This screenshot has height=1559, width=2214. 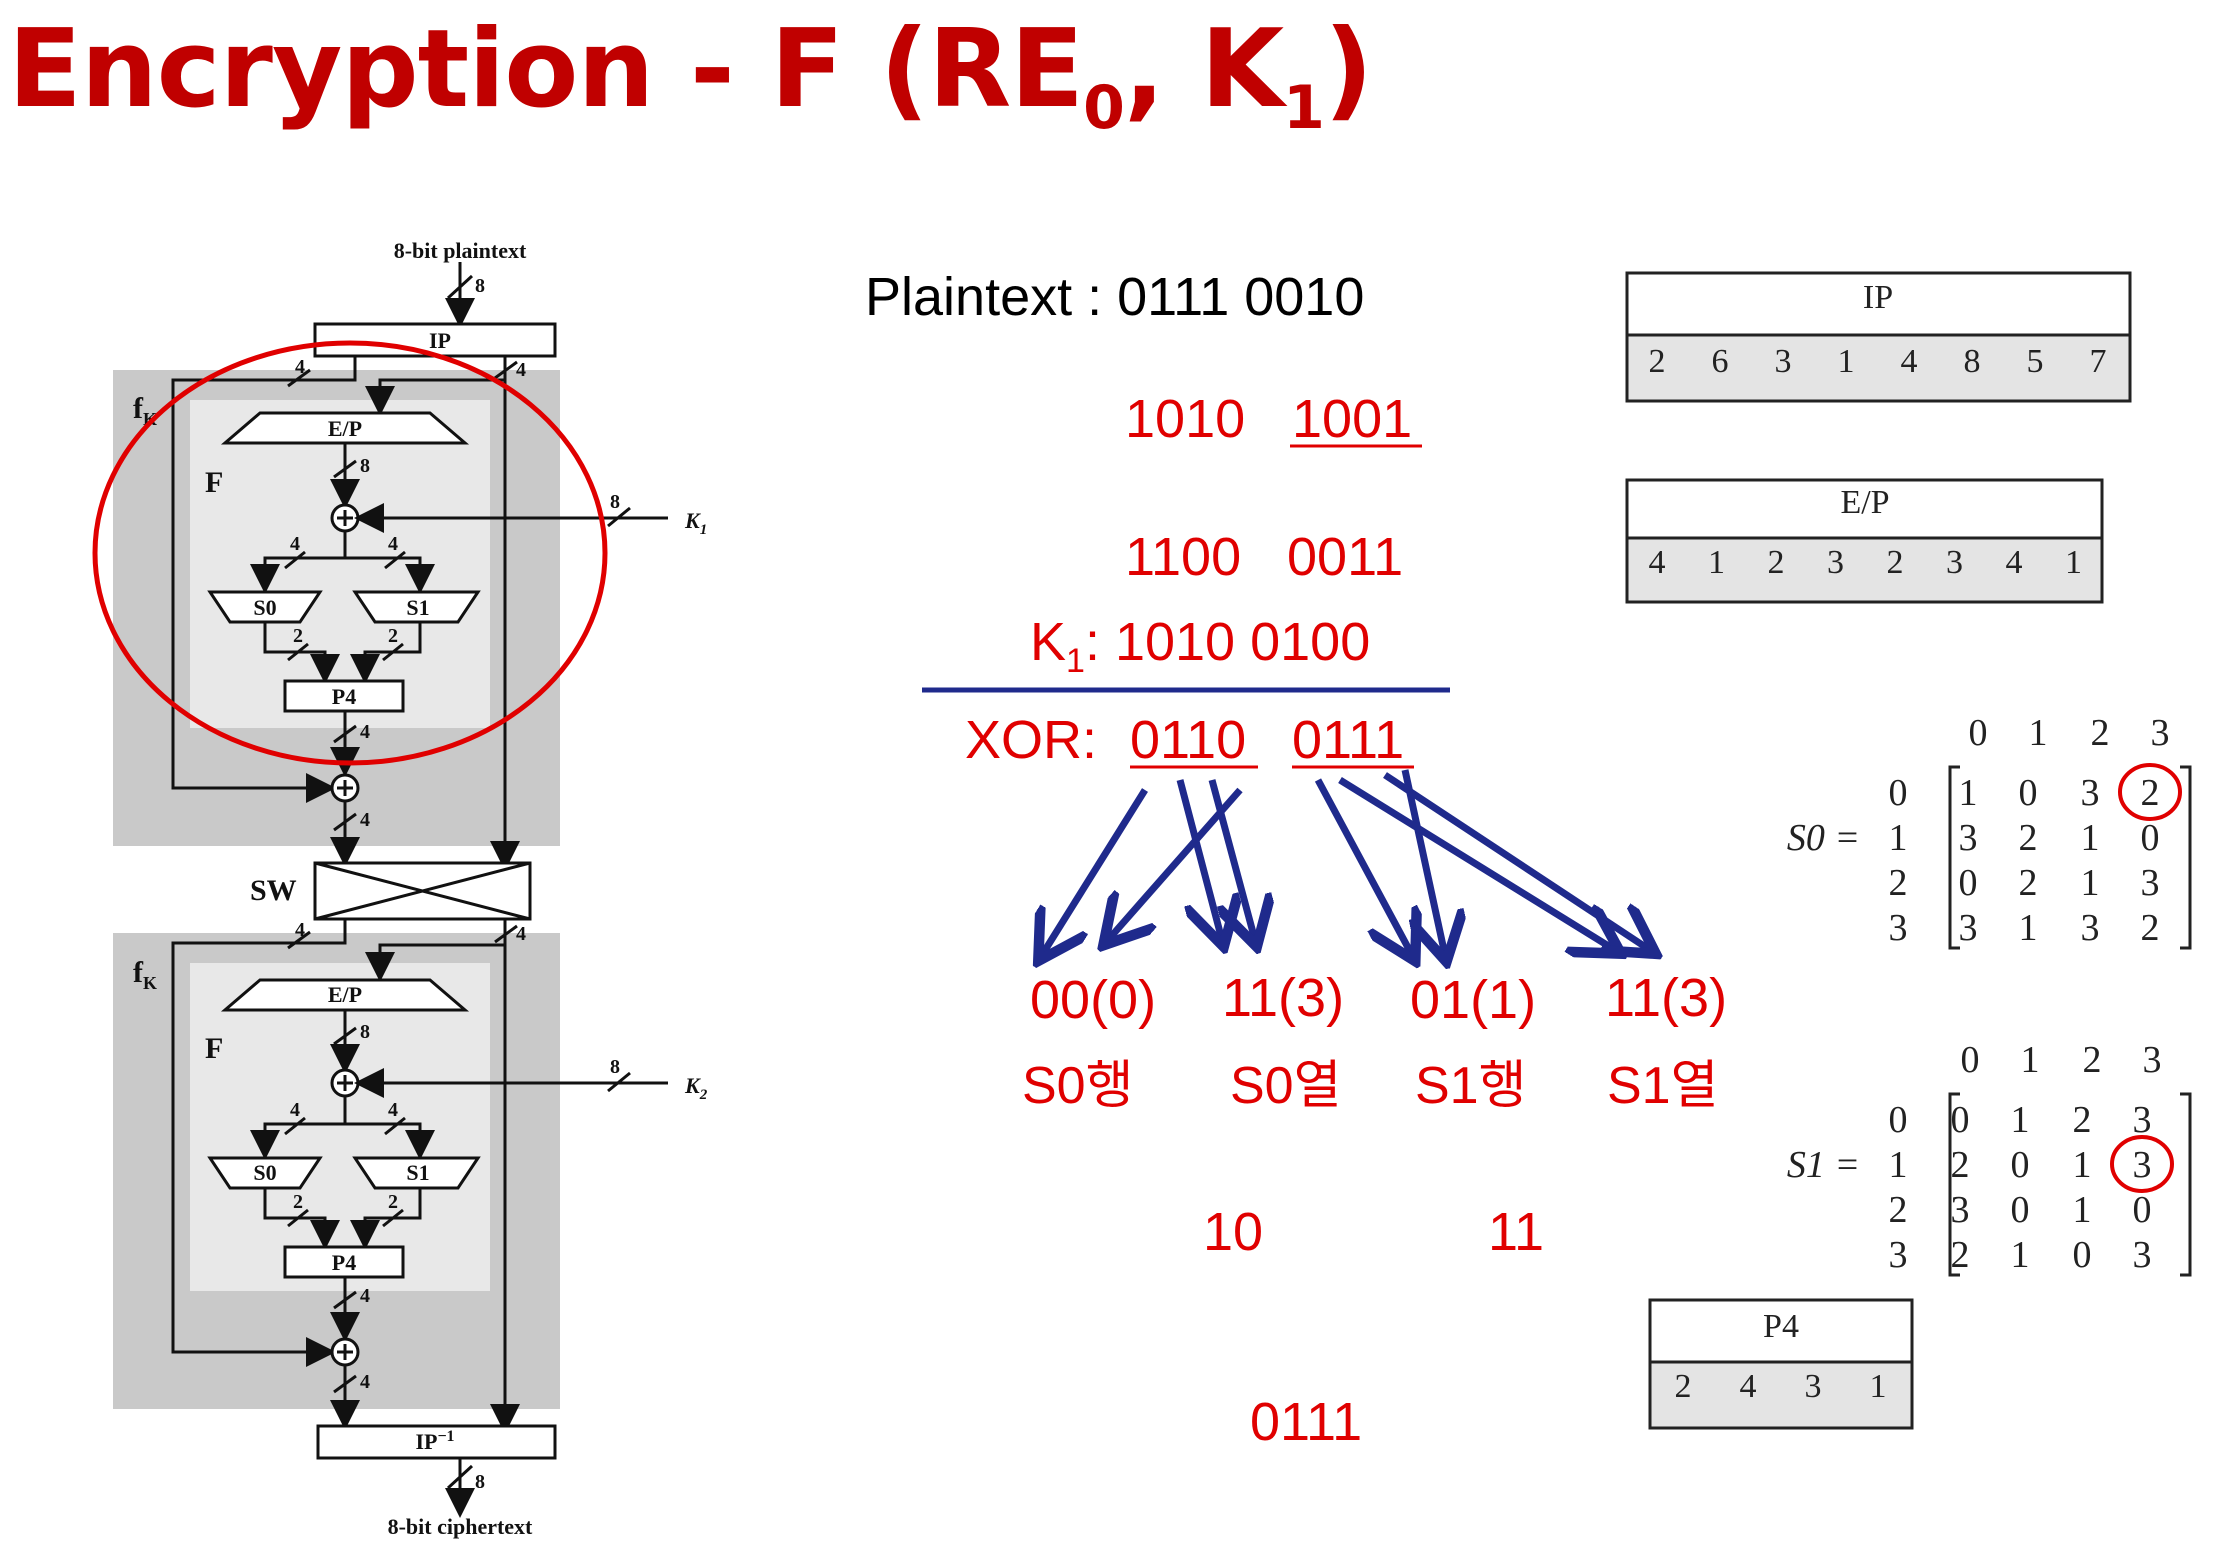 What do you see at coordinates (2152, 1060) in the screenshot?
I see `s1-col-3: 3` at bounding box center [2152, 1060].